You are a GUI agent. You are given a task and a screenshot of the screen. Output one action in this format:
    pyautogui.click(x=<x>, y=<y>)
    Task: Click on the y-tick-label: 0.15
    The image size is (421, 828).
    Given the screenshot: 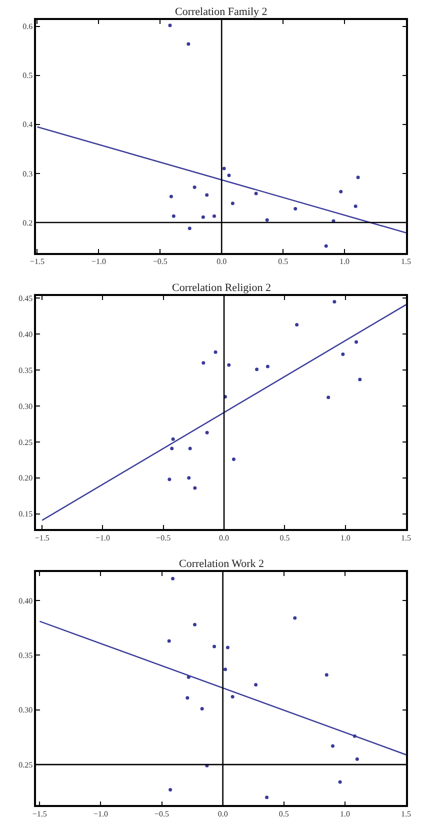 What is the action you would take?
    pyautogui.click(x=25, y=514)
    